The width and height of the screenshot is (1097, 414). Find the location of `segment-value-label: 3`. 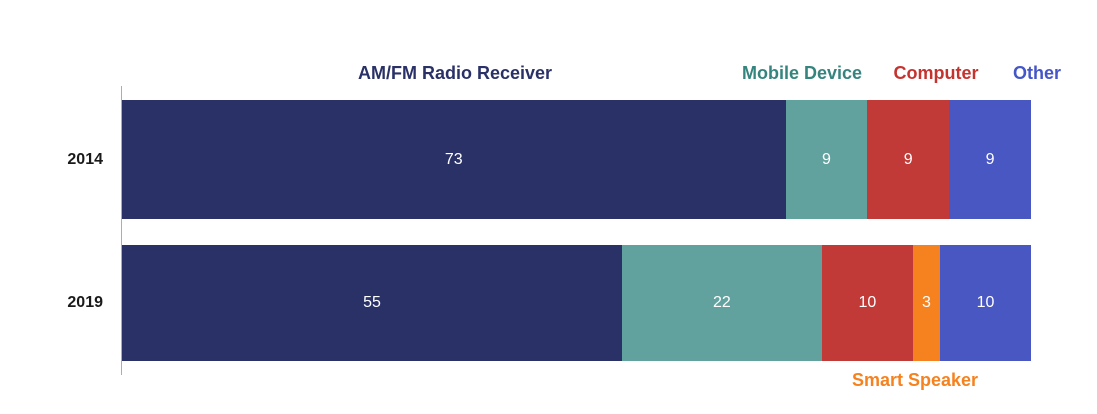

segment-value-label: 3 is located at coordinates (926, 302).